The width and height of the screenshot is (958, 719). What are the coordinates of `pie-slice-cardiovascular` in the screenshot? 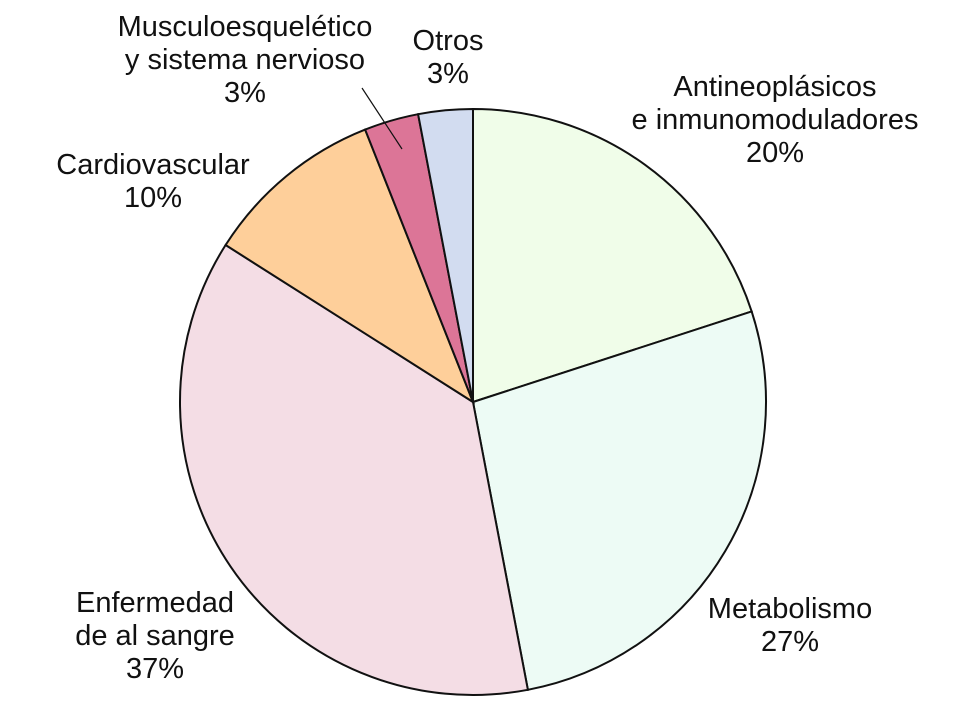 It's located at (350, 266).